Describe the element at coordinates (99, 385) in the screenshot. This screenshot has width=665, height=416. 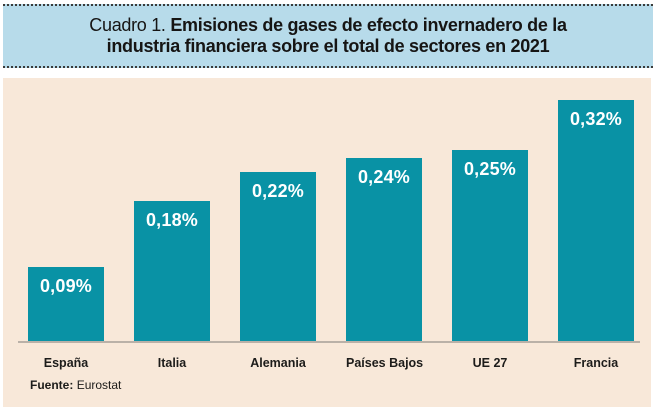
I see `source-value: Eurostat` at that location.